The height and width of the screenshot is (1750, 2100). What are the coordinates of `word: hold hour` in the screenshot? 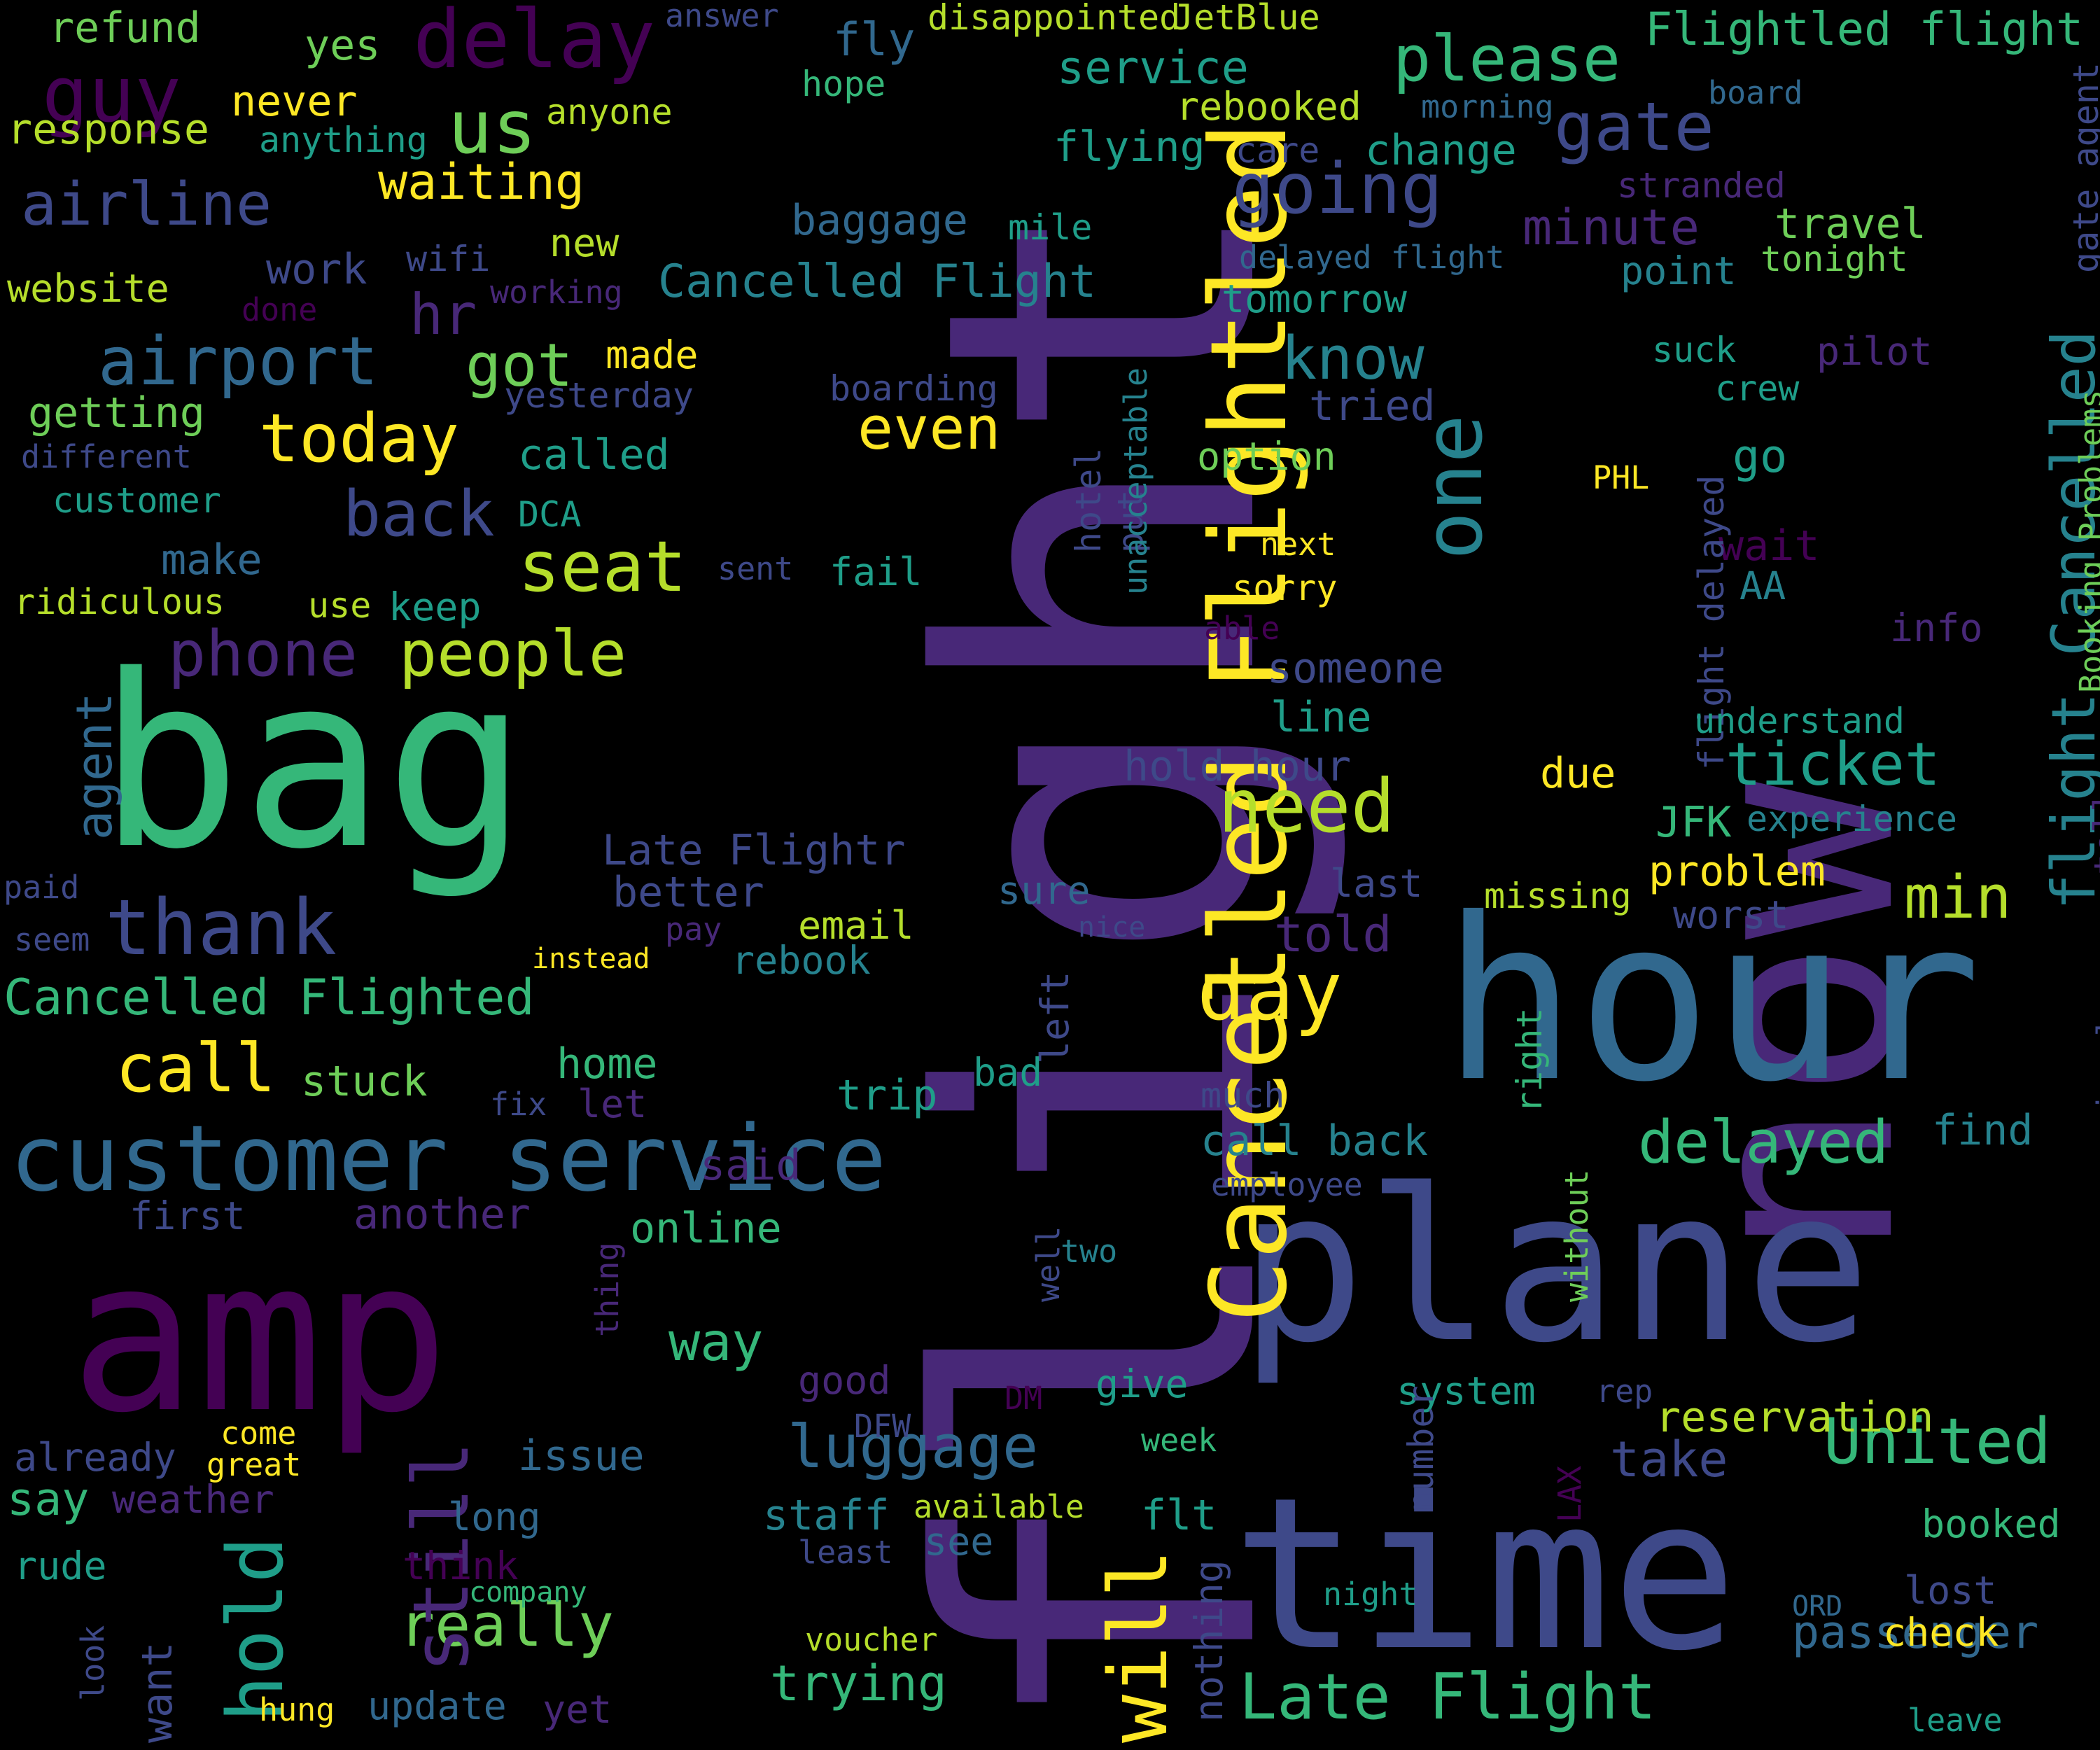 It's located at (1238, 766).